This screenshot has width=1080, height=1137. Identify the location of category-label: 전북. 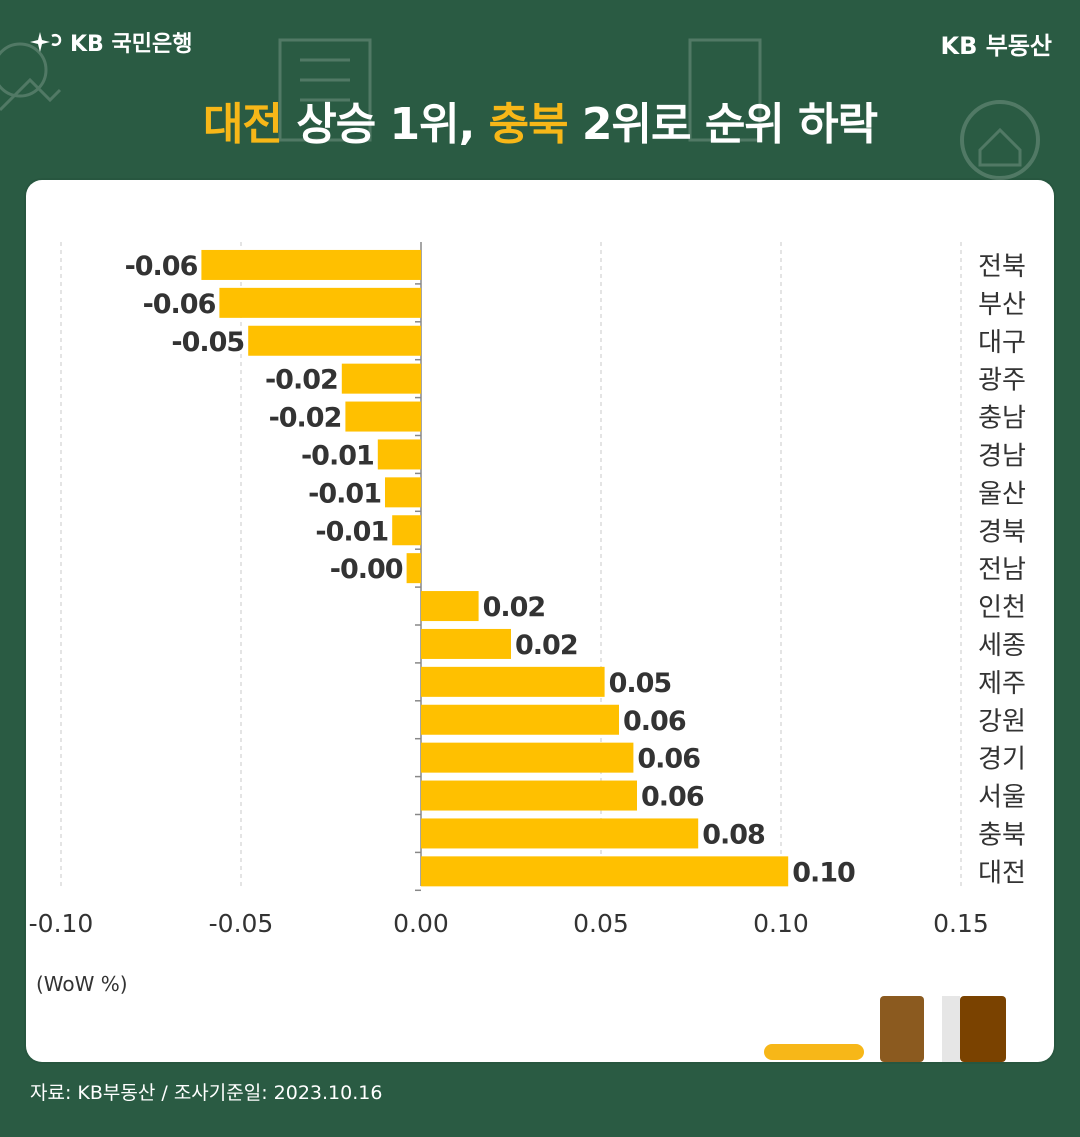
(1002, 267).